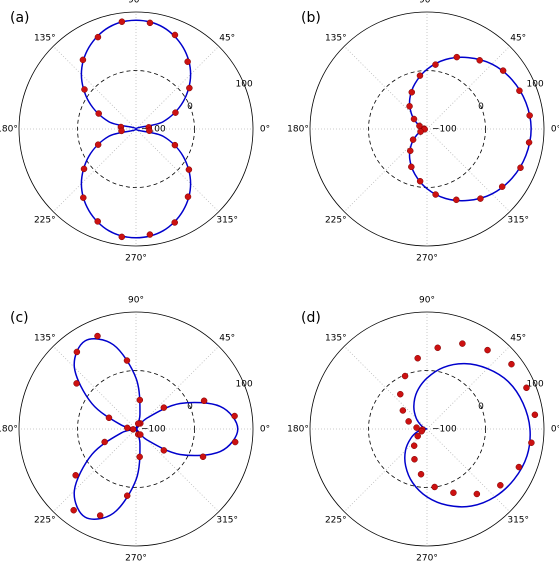  I want to click on panel-label: (d), so click(311, 318).